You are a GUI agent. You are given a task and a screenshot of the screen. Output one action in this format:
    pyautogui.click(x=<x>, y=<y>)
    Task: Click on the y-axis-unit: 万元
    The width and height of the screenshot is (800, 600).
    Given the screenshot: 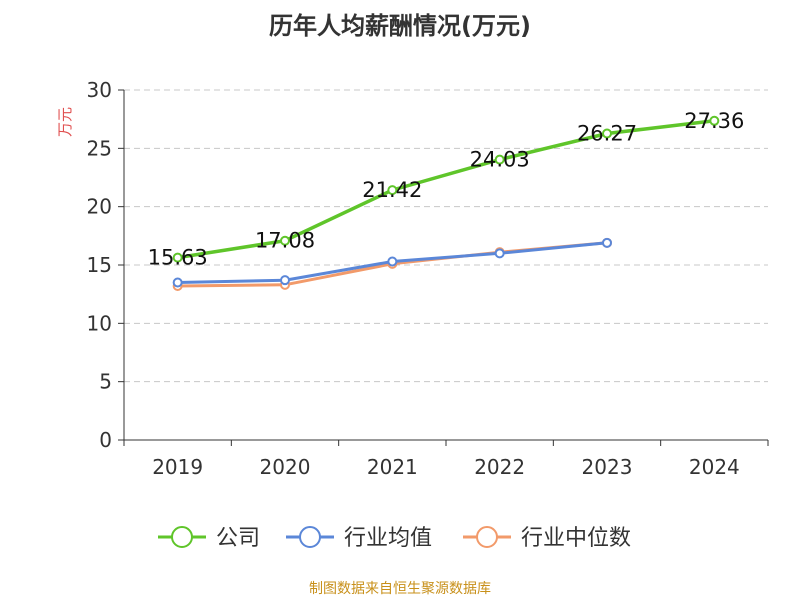 What is the action you would take?
    pyautogui.click(x=65, y=122)
    